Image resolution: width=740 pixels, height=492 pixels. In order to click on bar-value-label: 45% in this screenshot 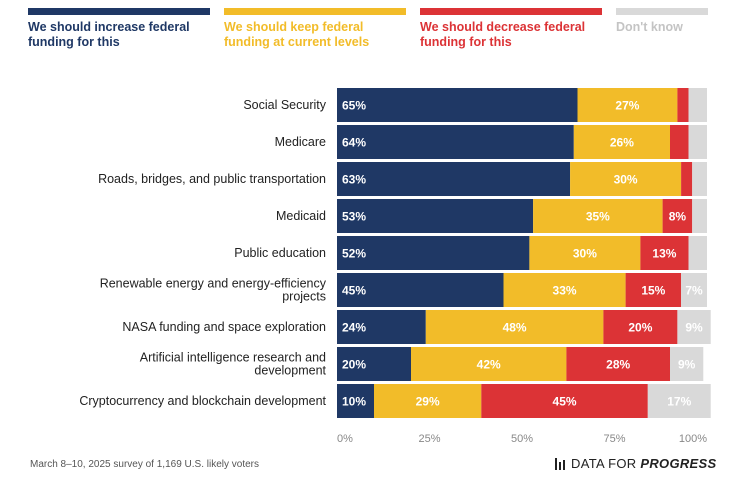, I will do `click(565, 402)`.